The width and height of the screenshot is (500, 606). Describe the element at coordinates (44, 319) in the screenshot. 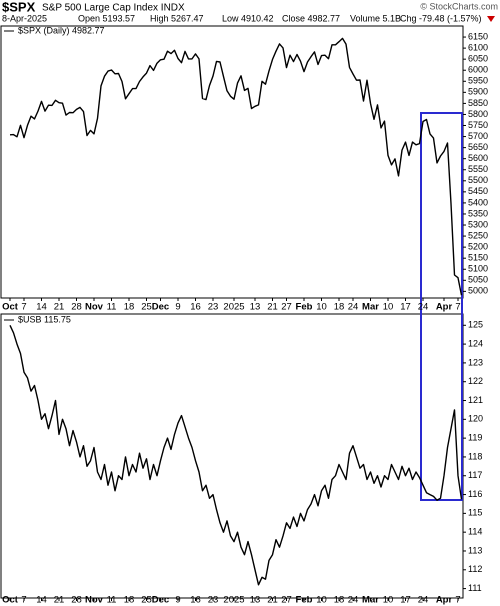

I see `legend-label: $USB 115.75` at that location.